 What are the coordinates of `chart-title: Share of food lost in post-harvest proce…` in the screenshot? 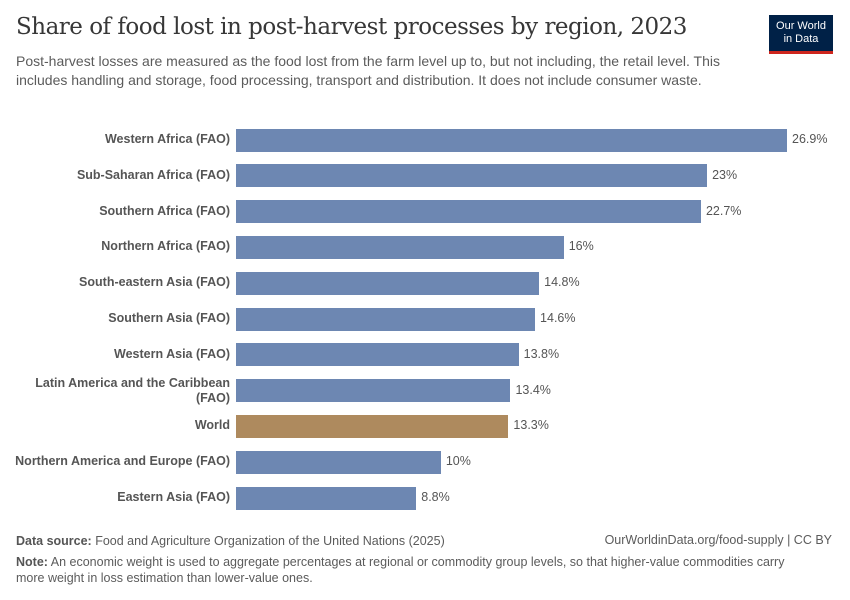 It's located at (351, 27).